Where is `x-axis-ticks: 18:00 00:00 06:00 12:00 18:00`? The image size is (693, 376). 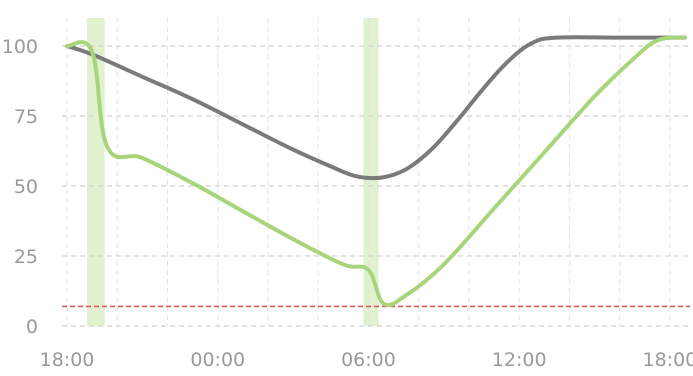 x-axis-ticks: 18:00 00:00 06:00 12:00 18:00 is located at coordinates (366, 360).